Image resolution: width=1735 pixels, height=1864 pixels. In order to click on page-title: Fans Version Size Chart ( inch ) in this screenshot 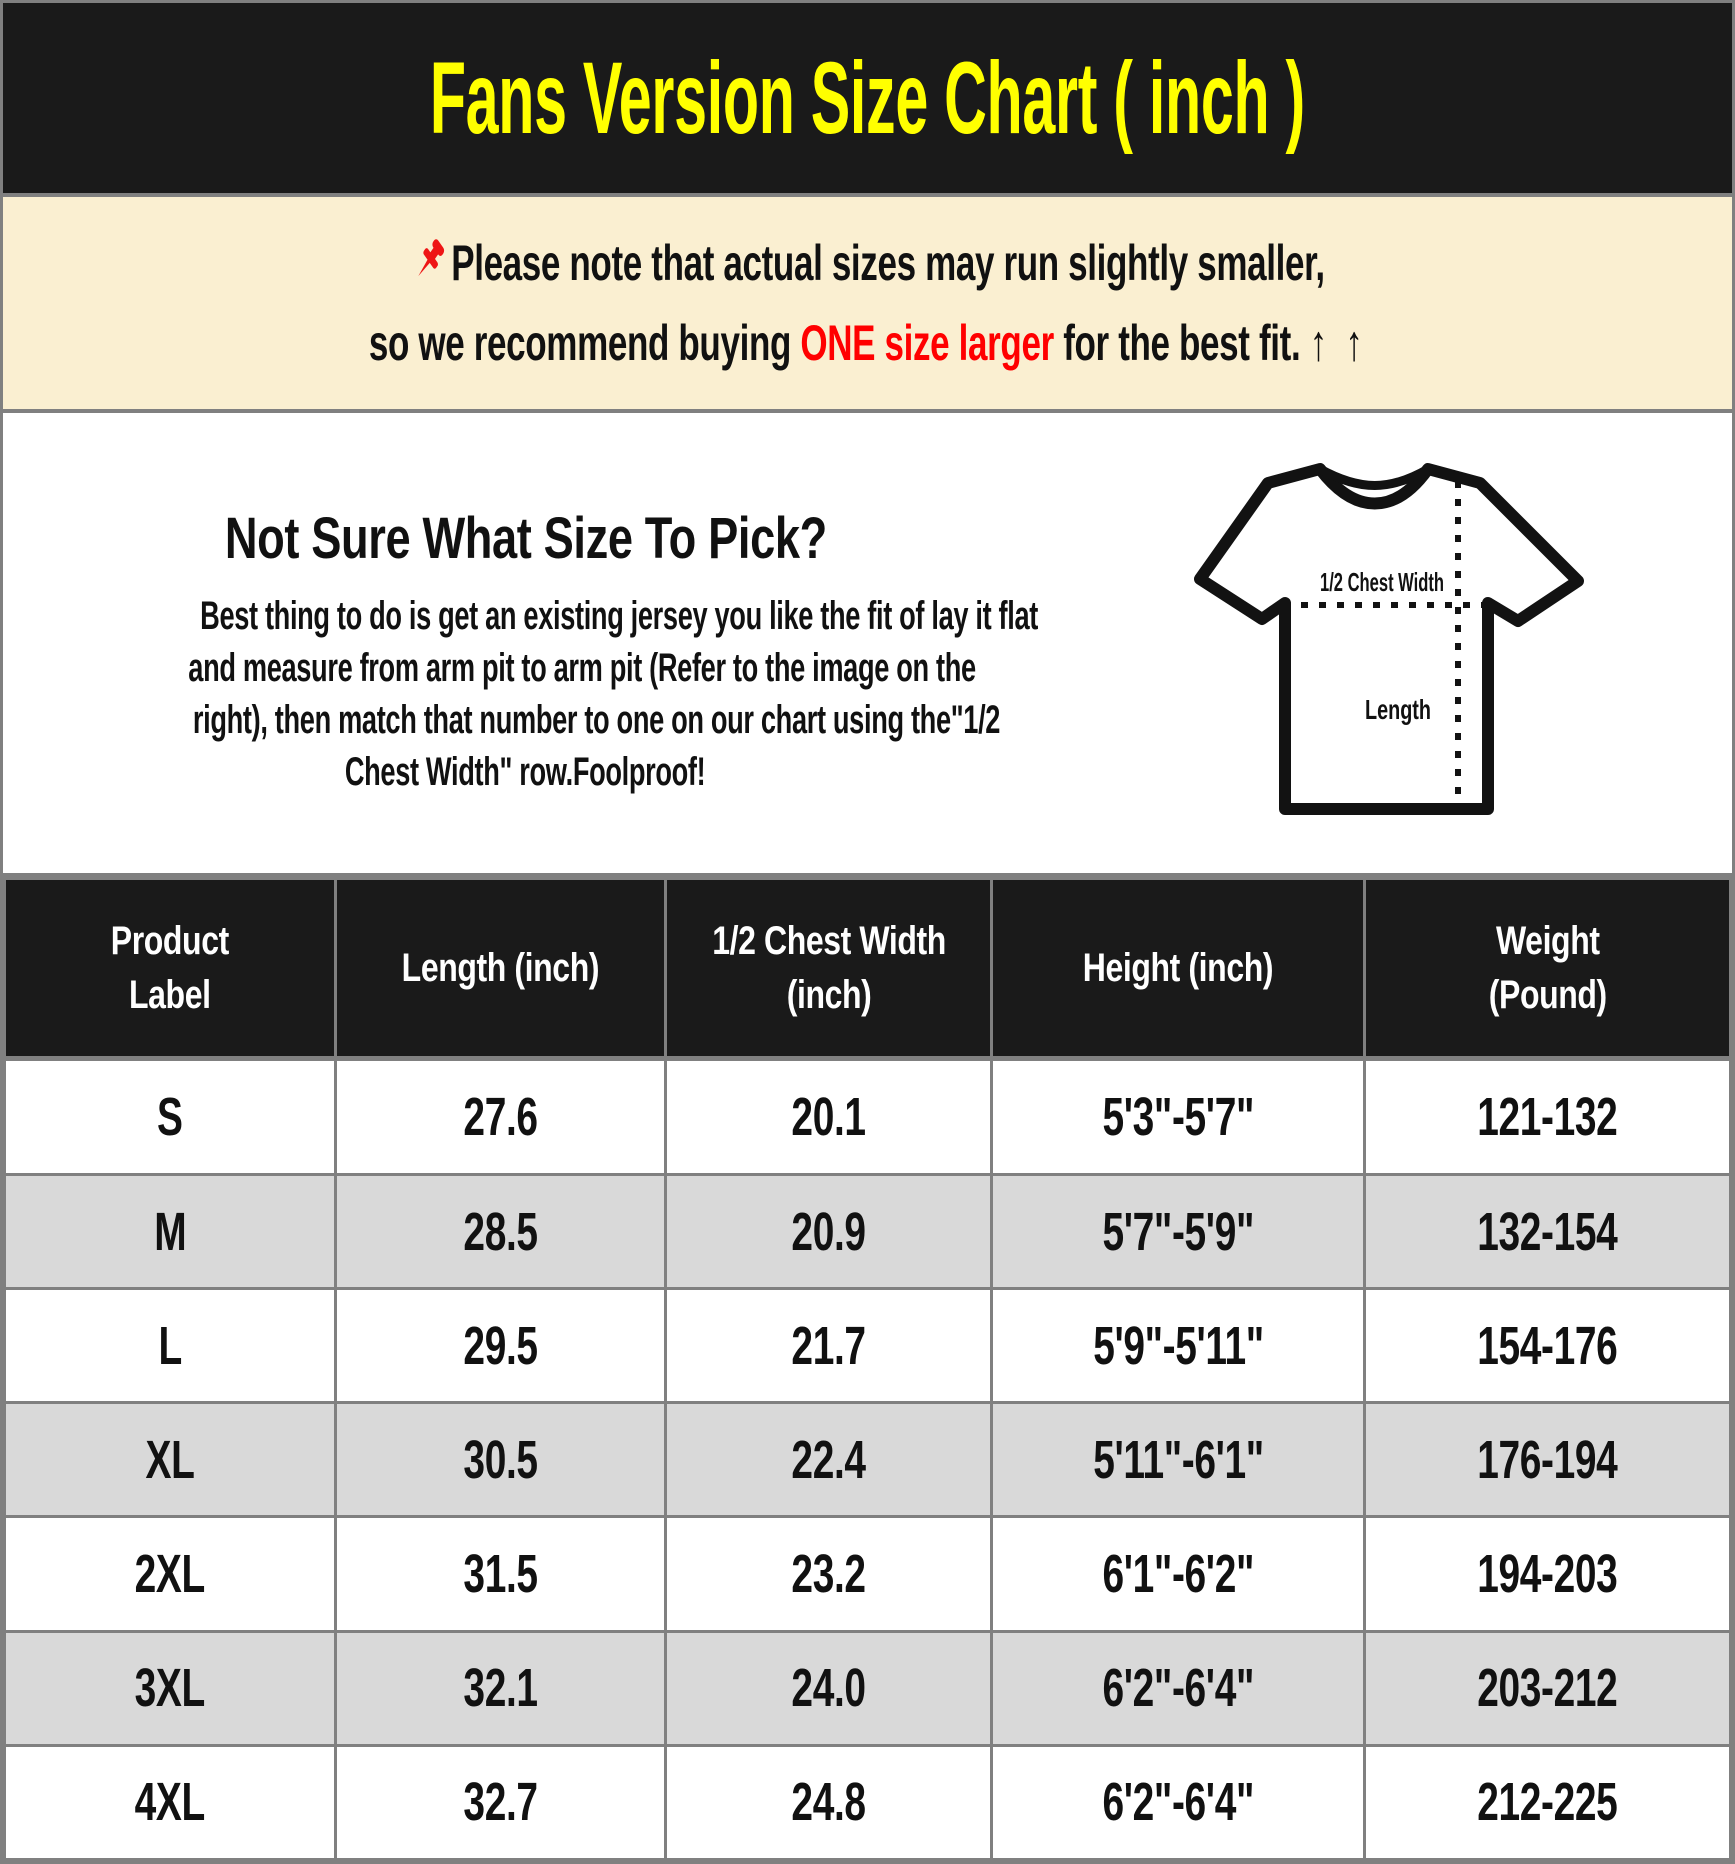, I will do `click(867, 97)`.